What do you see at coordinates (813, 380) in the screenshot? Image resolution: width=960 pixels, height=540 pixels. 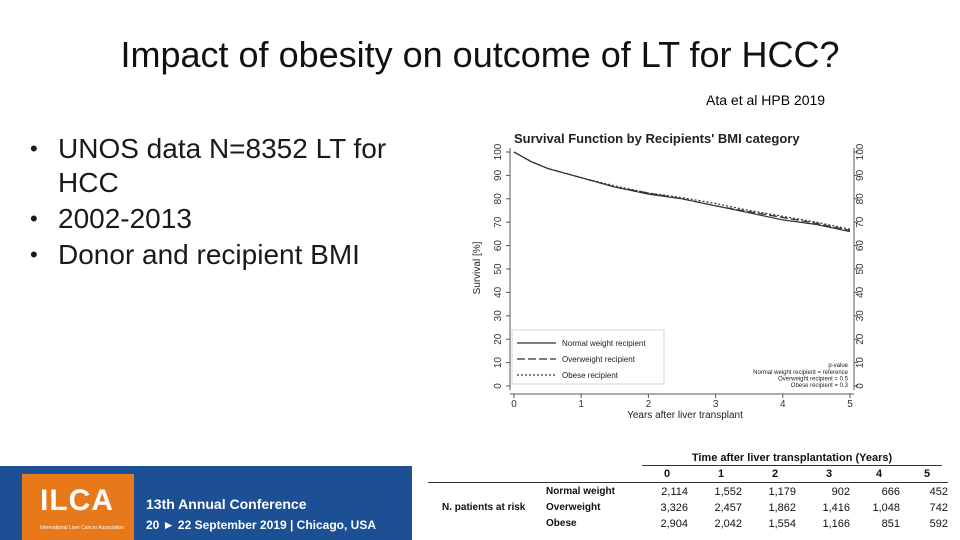 I see `pvalue-line: Overweight recipient = 0.5` at bounding box center [813, 380].